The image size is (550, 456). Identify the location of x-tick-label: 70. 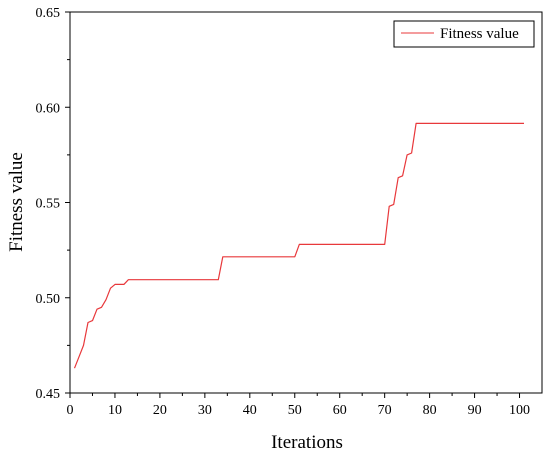
(385, 410).